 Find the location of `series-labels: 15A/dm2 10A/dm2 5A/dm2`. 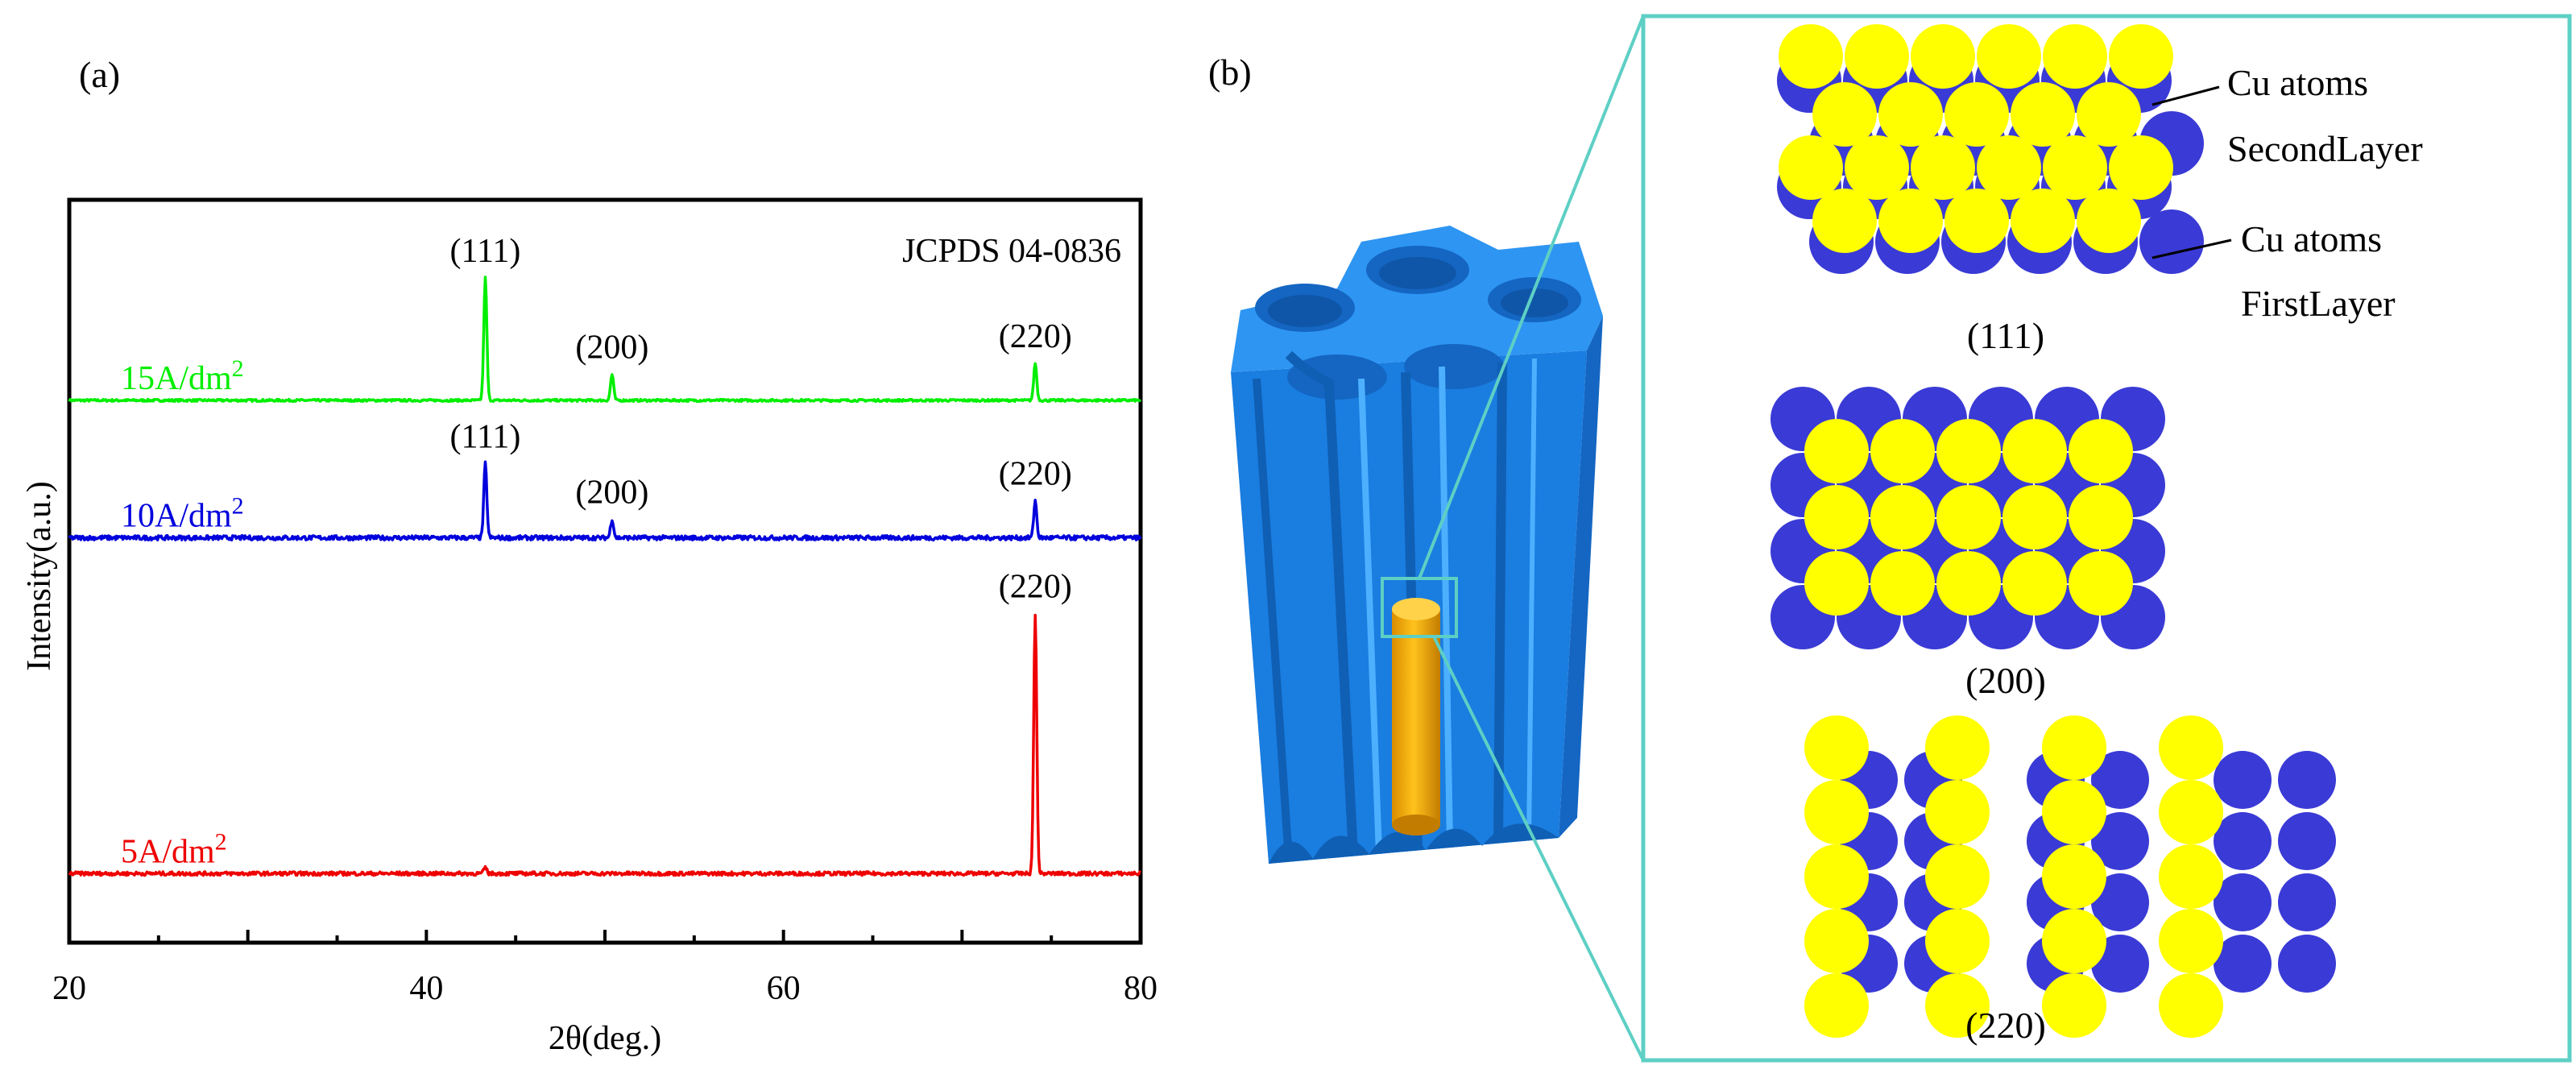

series-labels: 15A/dm2 10A/dm2 5A/dm2 is located at coordinates (182, 612).